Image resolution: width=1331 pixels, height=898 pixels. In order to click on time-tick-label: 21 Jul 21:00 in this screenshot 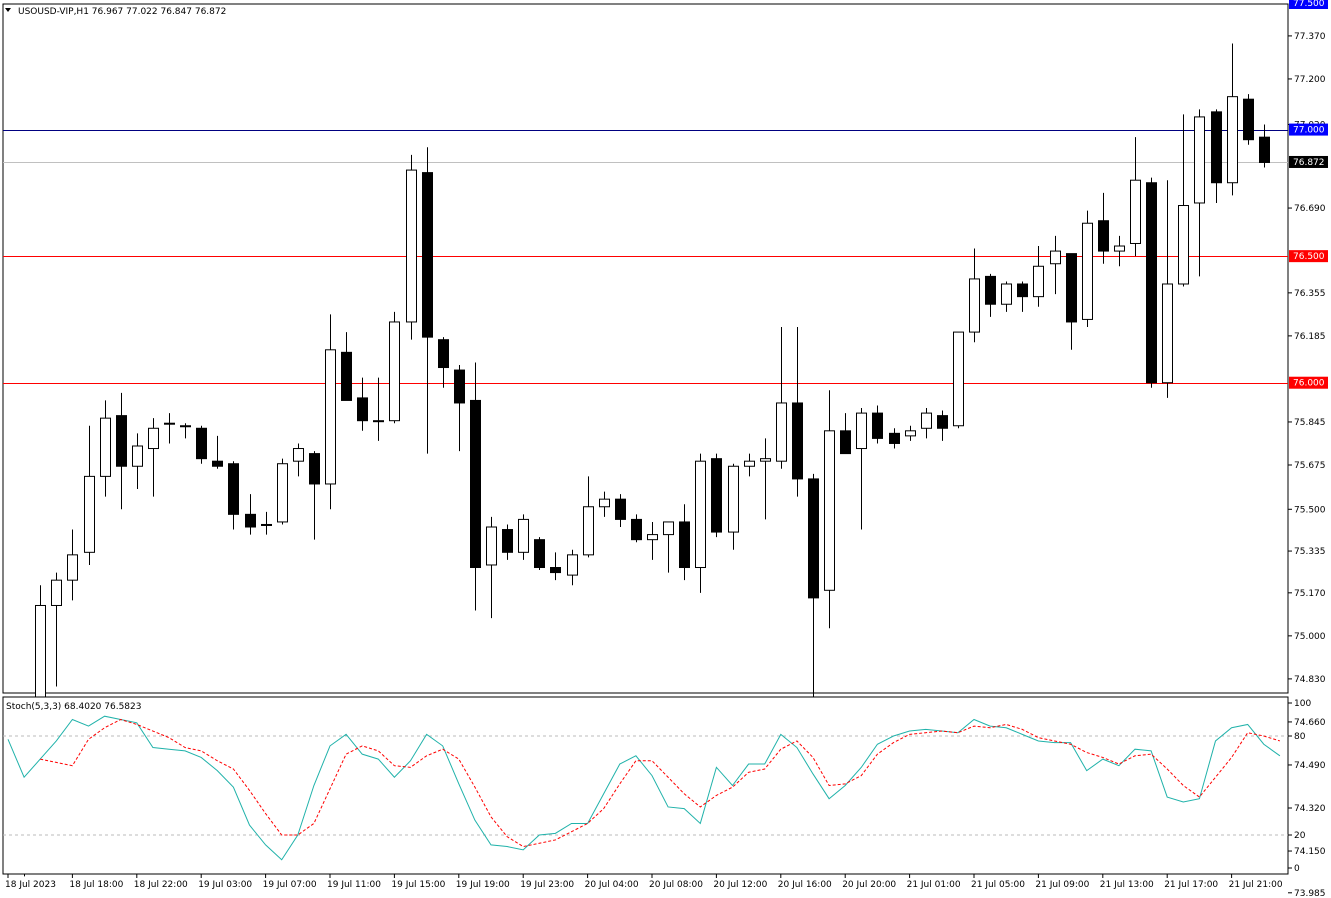, I will do `click(1256, 885)`.